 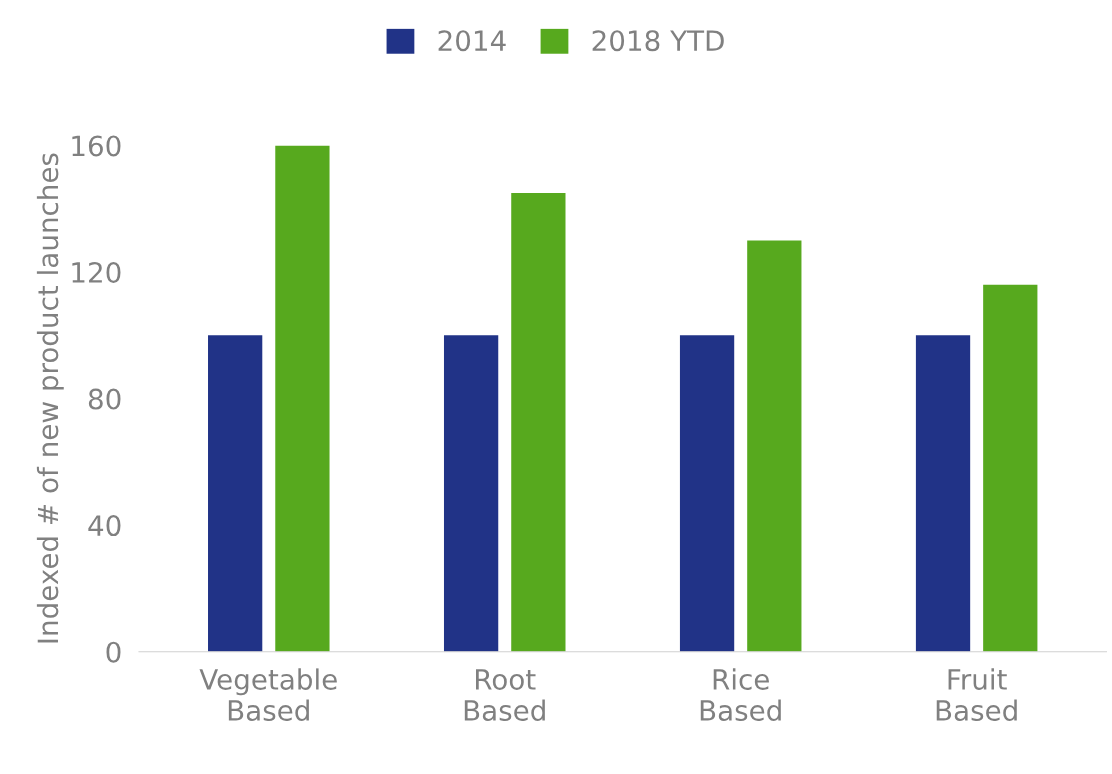 I want to click on y-tick-label: 120, so click(x=96, y=273).